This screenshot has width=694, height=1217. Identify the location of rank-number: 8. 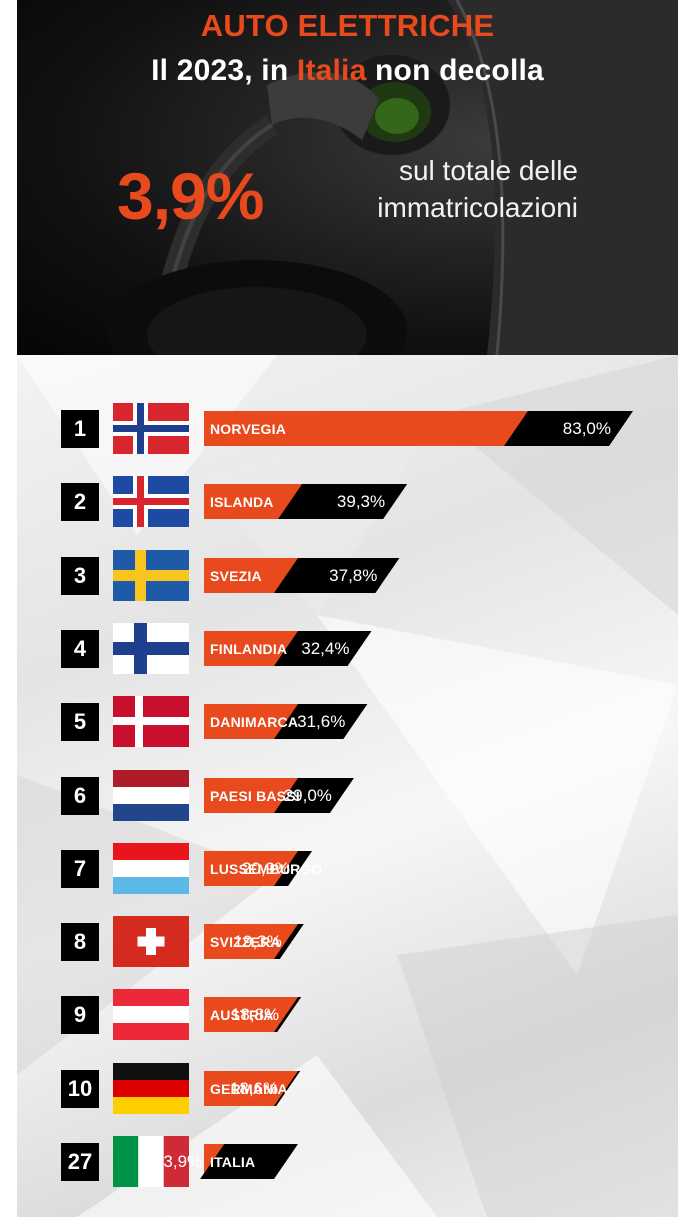
(80, 941).